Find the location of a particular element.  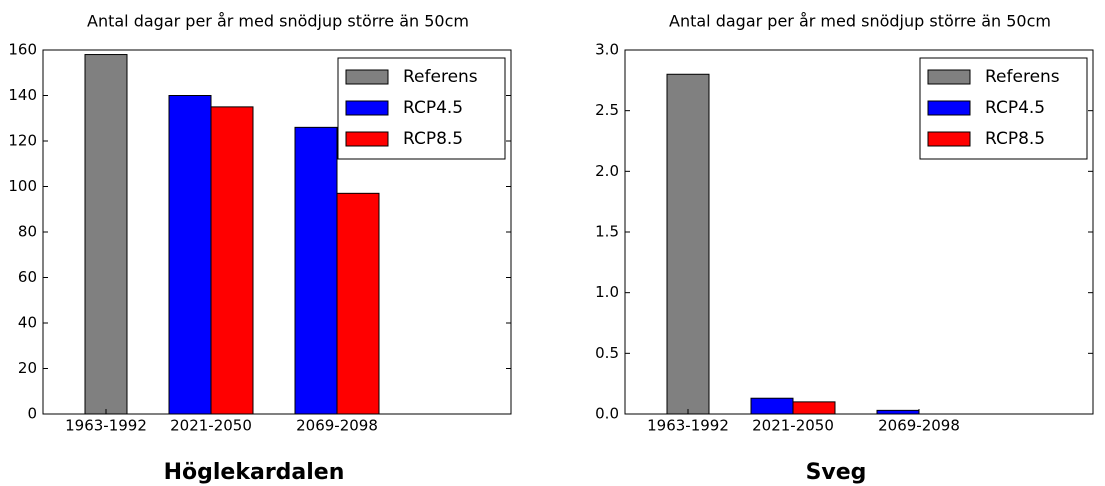

y-tick-label: 160 is located at coordinates (22, 50).